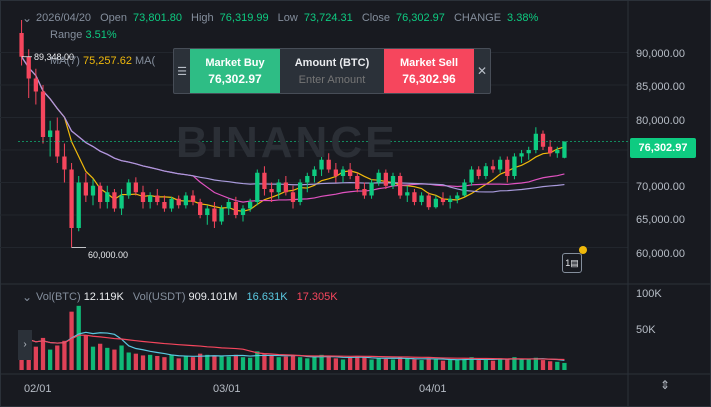  I want to click on close-label: Close, so click(375, 18).